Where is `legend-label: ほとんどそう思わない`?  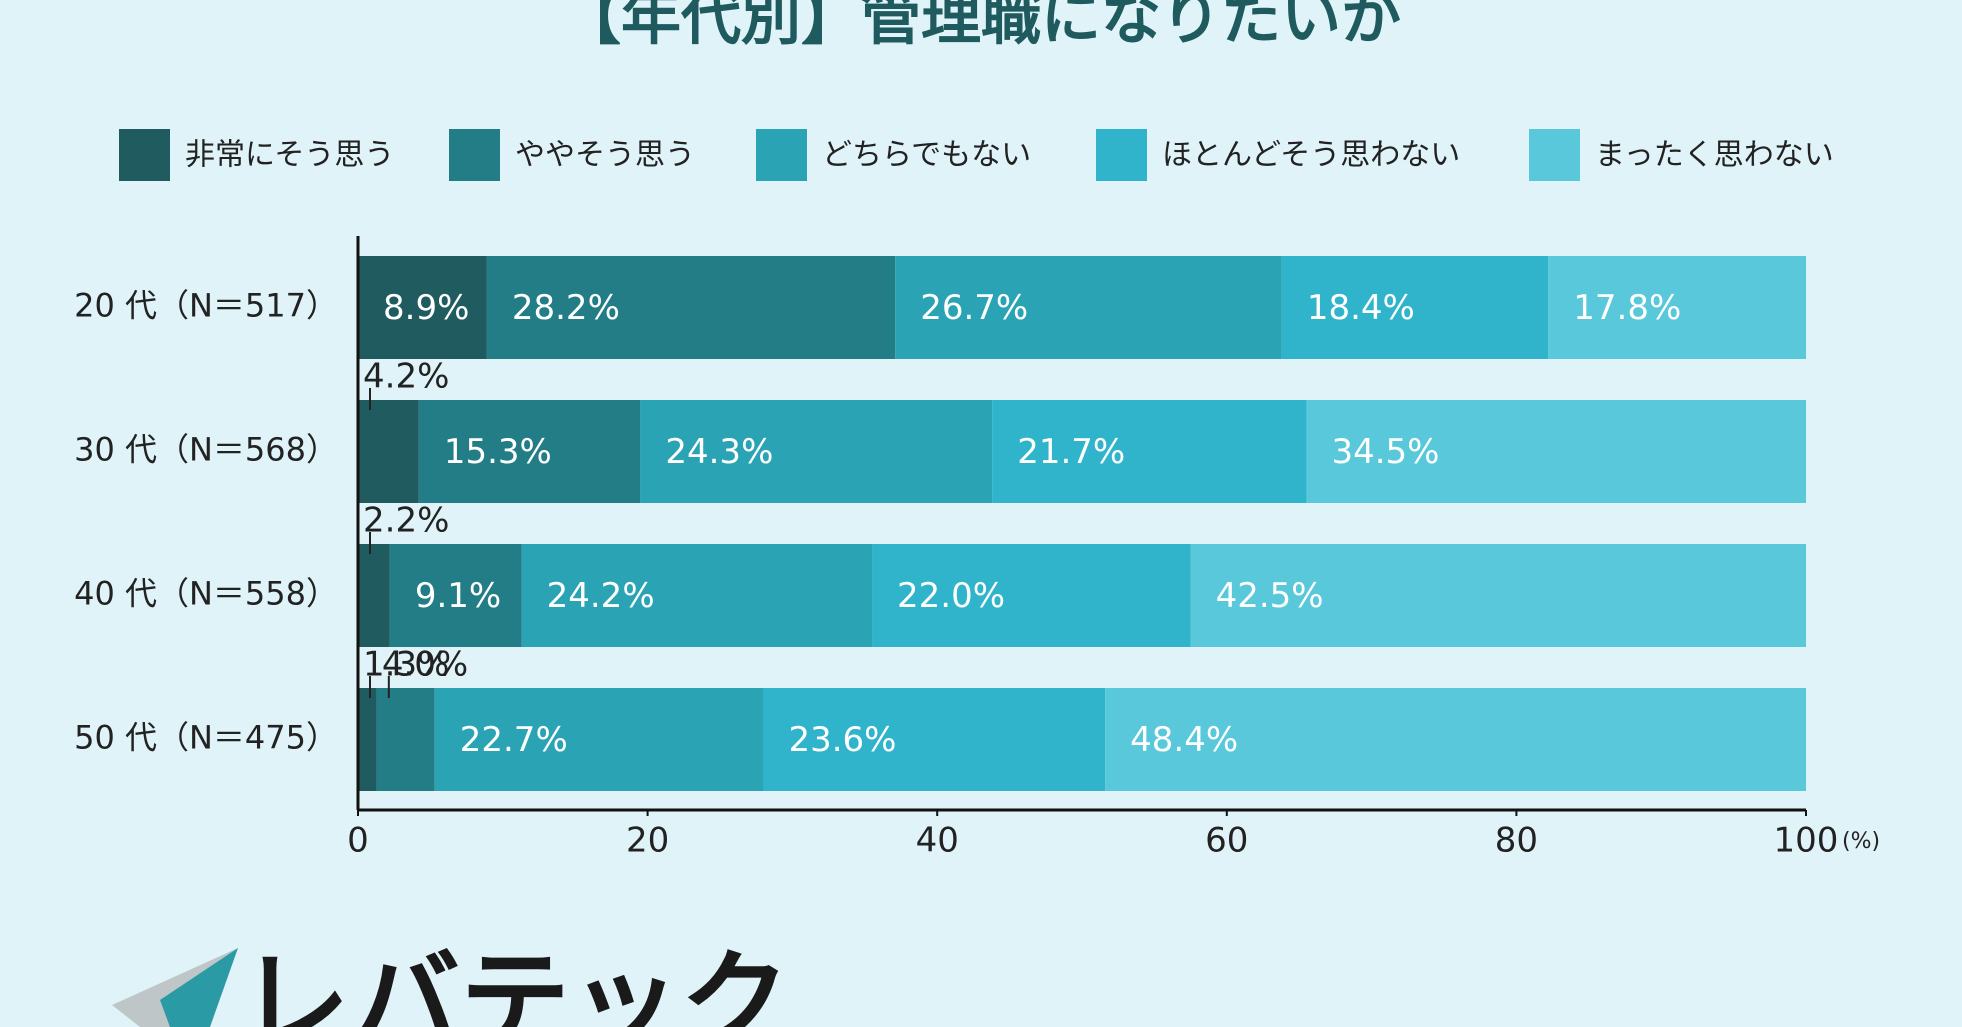 legend-label: ほとんどそう思わない is located at coordinates (1311, 155).